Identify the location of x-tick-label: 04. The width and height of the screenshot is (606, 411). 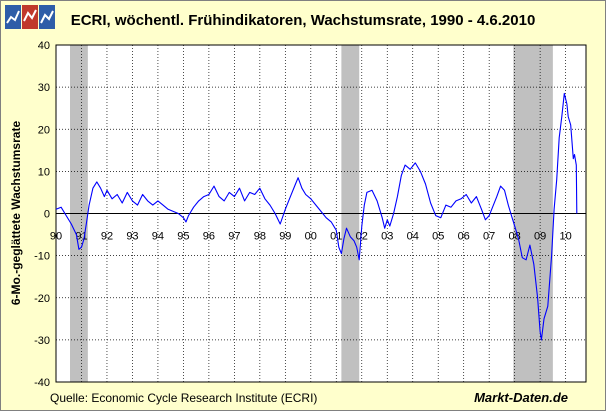
(413, 237).